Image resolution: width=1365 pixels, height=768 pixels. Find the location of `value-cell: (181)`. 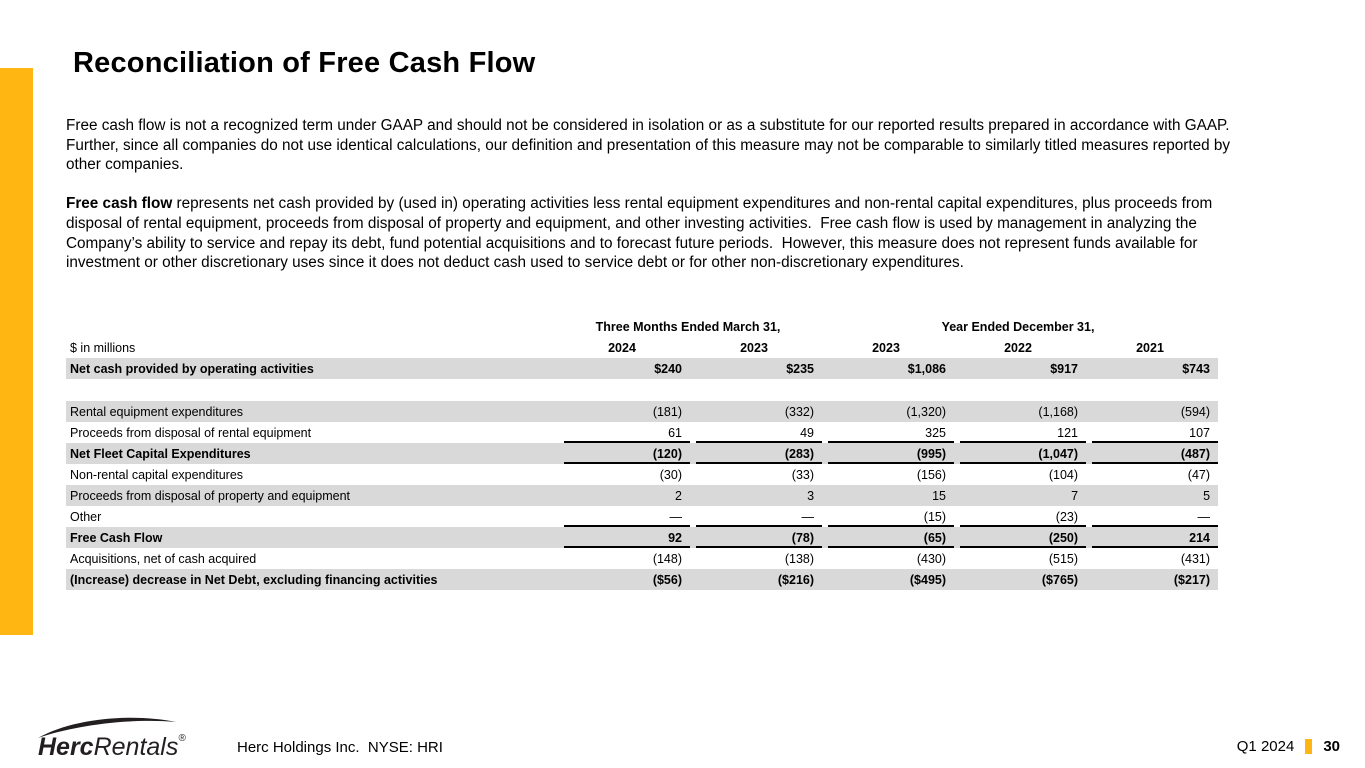

value-cell: (181) is located at coordinates (624, 411).